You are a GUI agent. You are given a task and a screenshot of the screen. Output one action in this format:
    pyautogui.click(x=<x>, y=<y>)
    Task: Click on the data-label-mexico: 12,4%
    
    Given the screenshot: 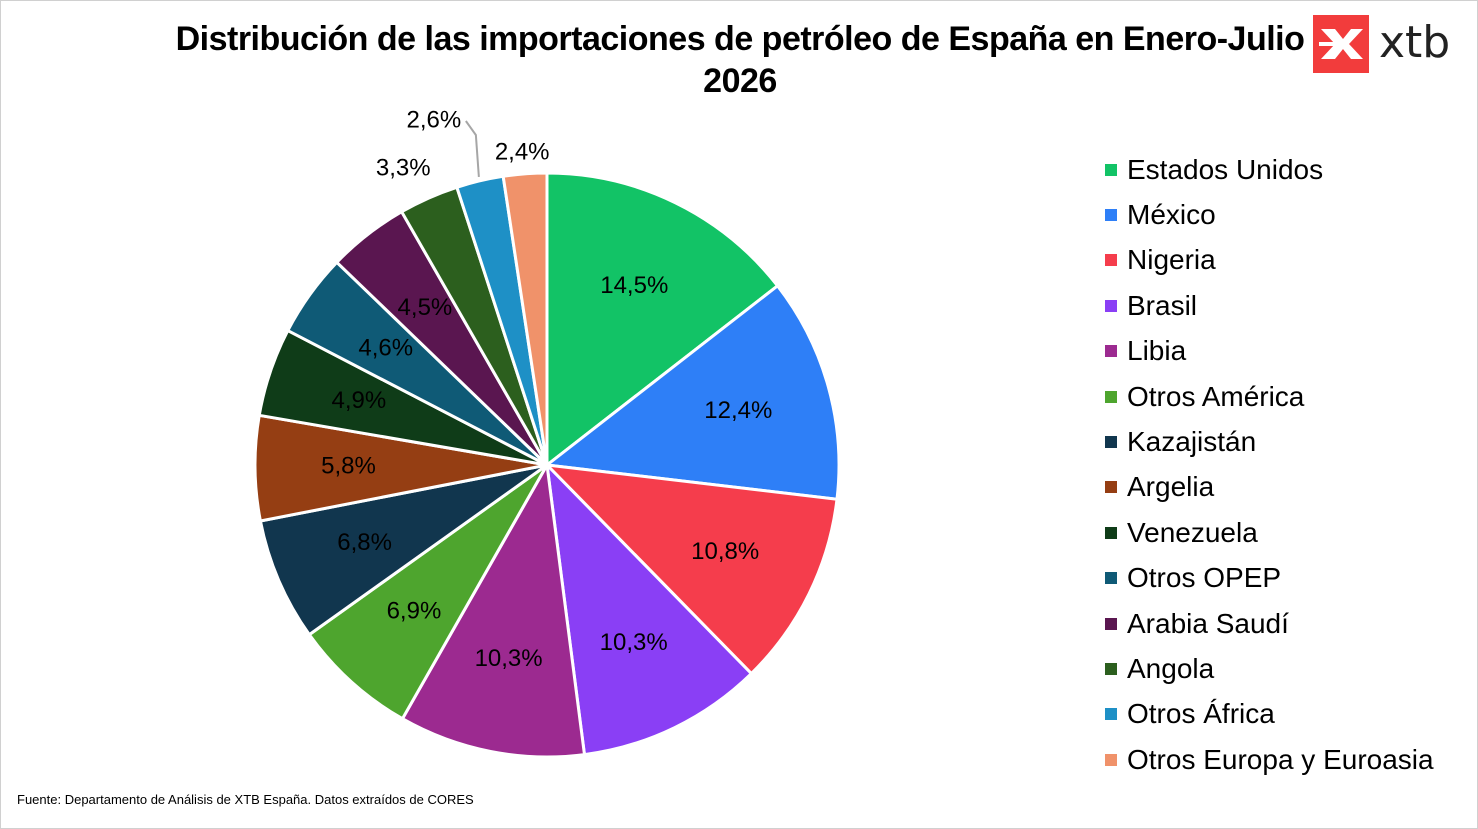 What is the action you would take?
    pyautogui.click(x=738, y=410)
    